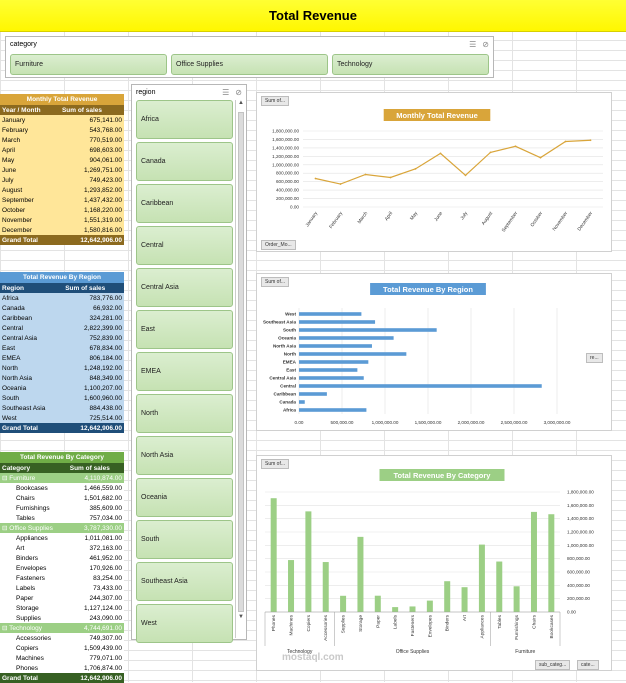 This screenshot has height=683, width=626. I want to click on x-tick-label: 500,000.00, so click(342, 422).